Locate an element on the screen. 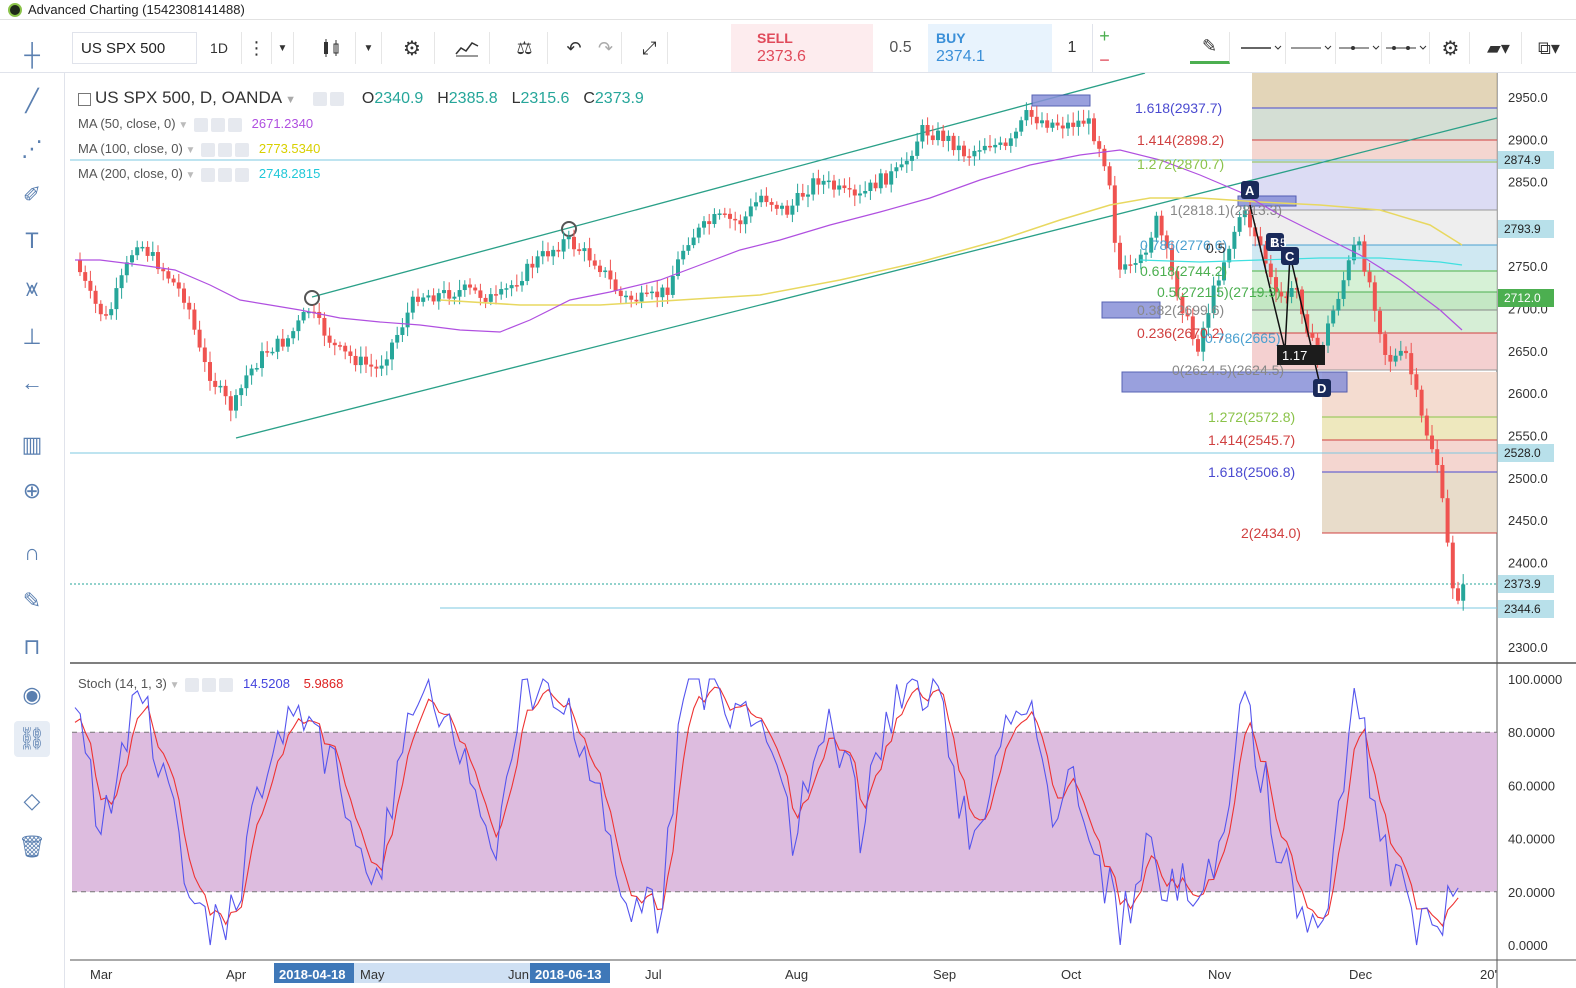 The width and height of the screenshot is (1576, 988). line-points is located at coordinates (1406, 48).